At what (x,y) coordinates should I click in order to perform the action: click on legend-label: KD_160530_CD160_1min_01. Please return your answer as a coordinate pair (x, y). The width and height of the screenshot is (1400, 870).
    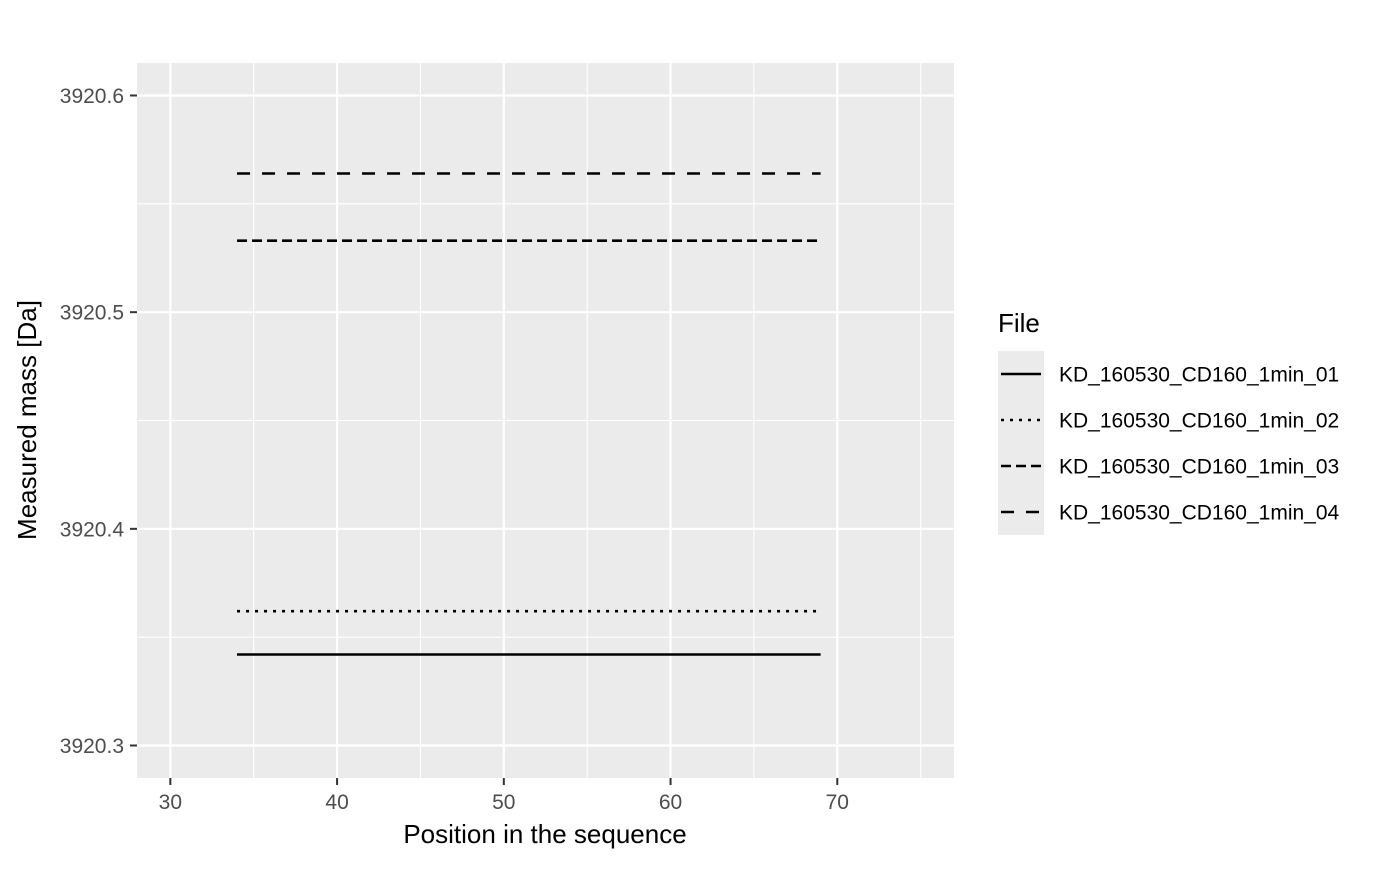
    Looking at the image, I should click on (1199, 375).